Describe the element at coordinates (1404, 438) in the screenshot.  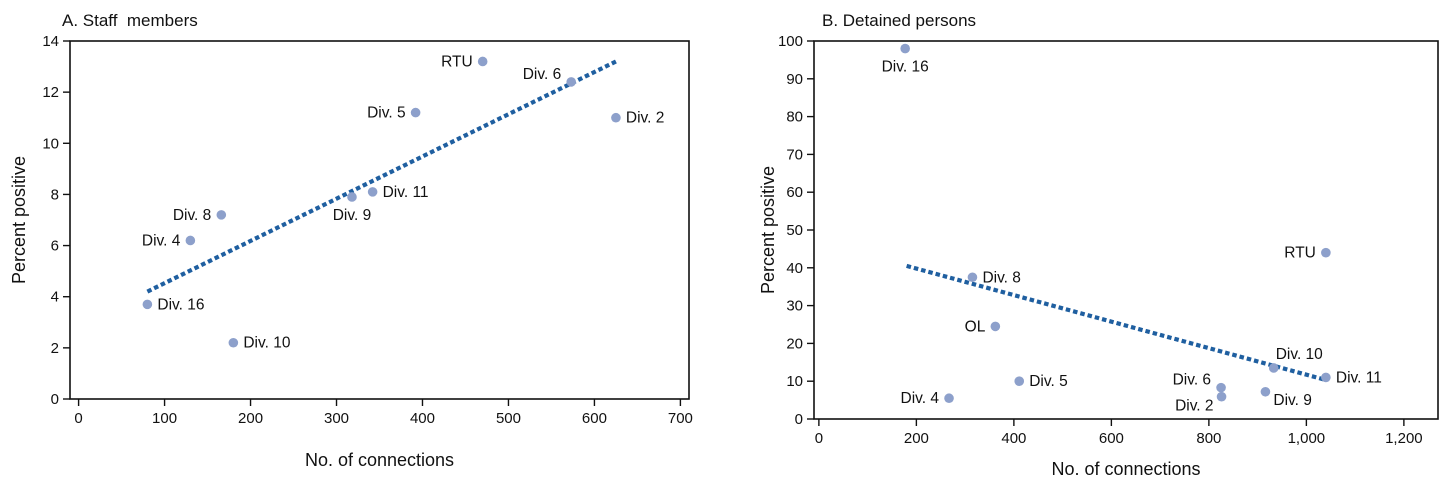
I see `chart-b-x-tick-label: 1,200` at that location.